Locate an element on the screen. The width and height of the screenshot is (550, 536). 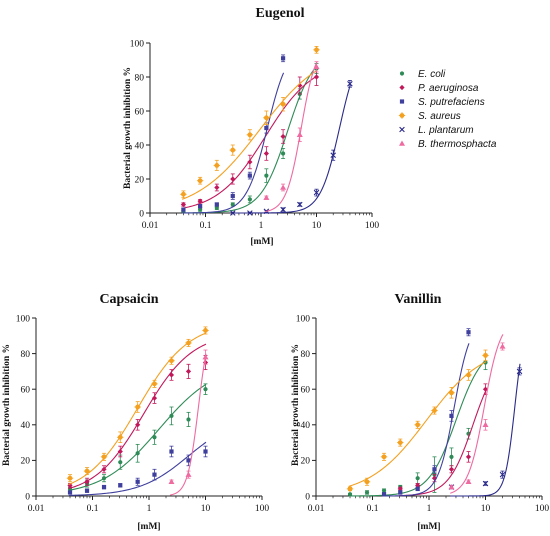
series-sput is located at coordinates (233, 134).